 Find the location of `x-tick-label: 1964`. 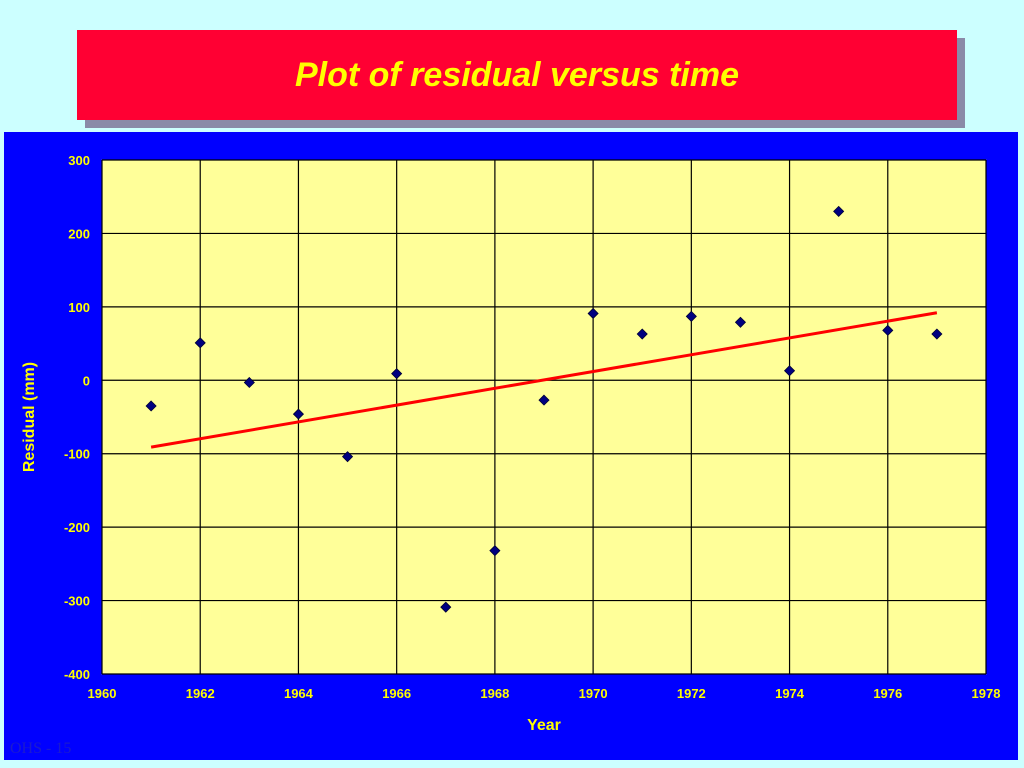

x-tick-label: 1964 is located at coordinates (299, 693).